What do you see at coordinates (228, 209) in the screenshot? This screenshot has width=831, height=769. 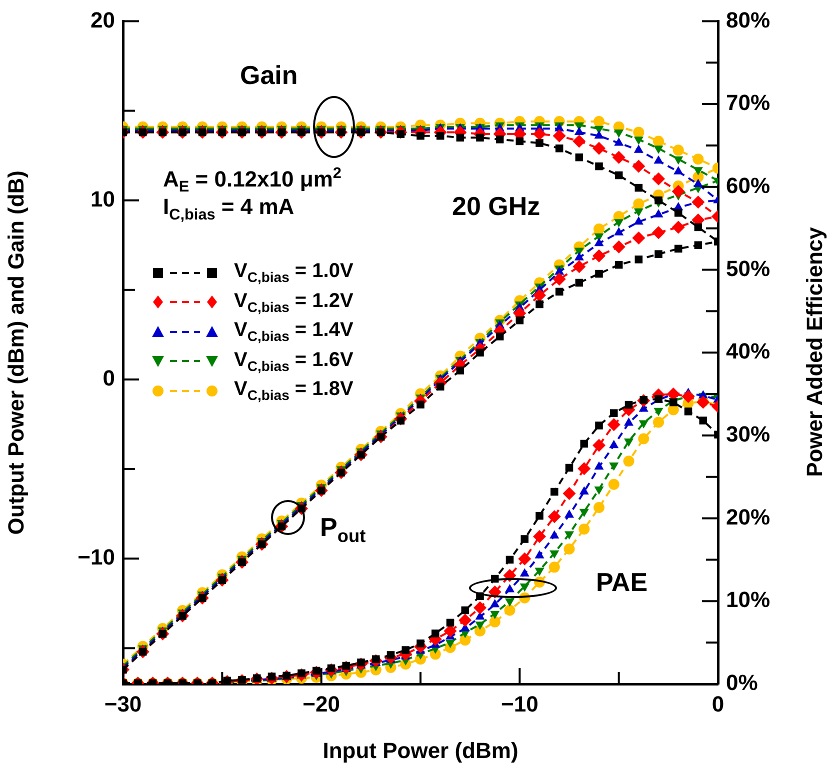 I see `annotation: I$_{C,bias}$ = 4 mA` at bounding box center [228, 209].